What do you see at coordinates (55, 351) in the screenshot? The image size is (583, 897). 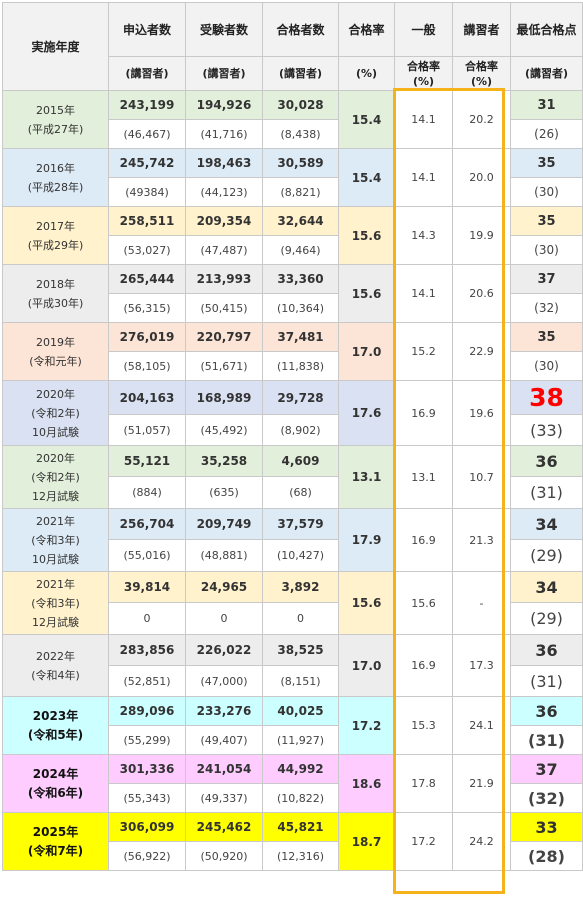 I see `year-cell: 2019年 (令和元年)` at bounding box center [55, 351].